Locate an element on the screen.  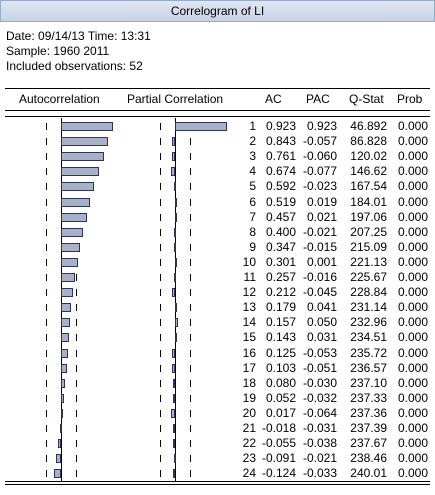
qstat-value: 240.01 is located at coordinates (368, 473).